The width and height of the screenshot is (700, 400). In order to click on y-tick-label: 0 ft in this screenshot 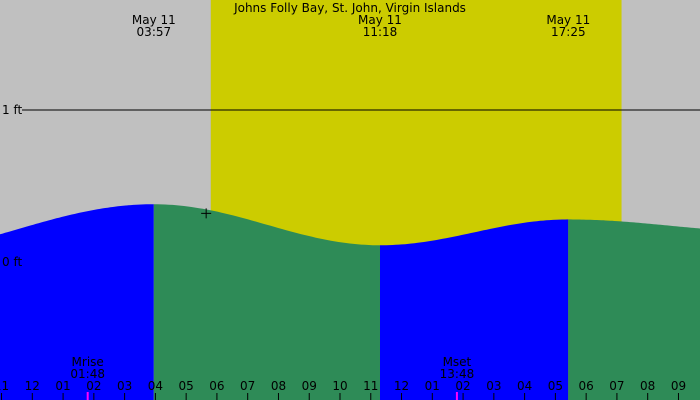, I will do `click(12, 262)`.